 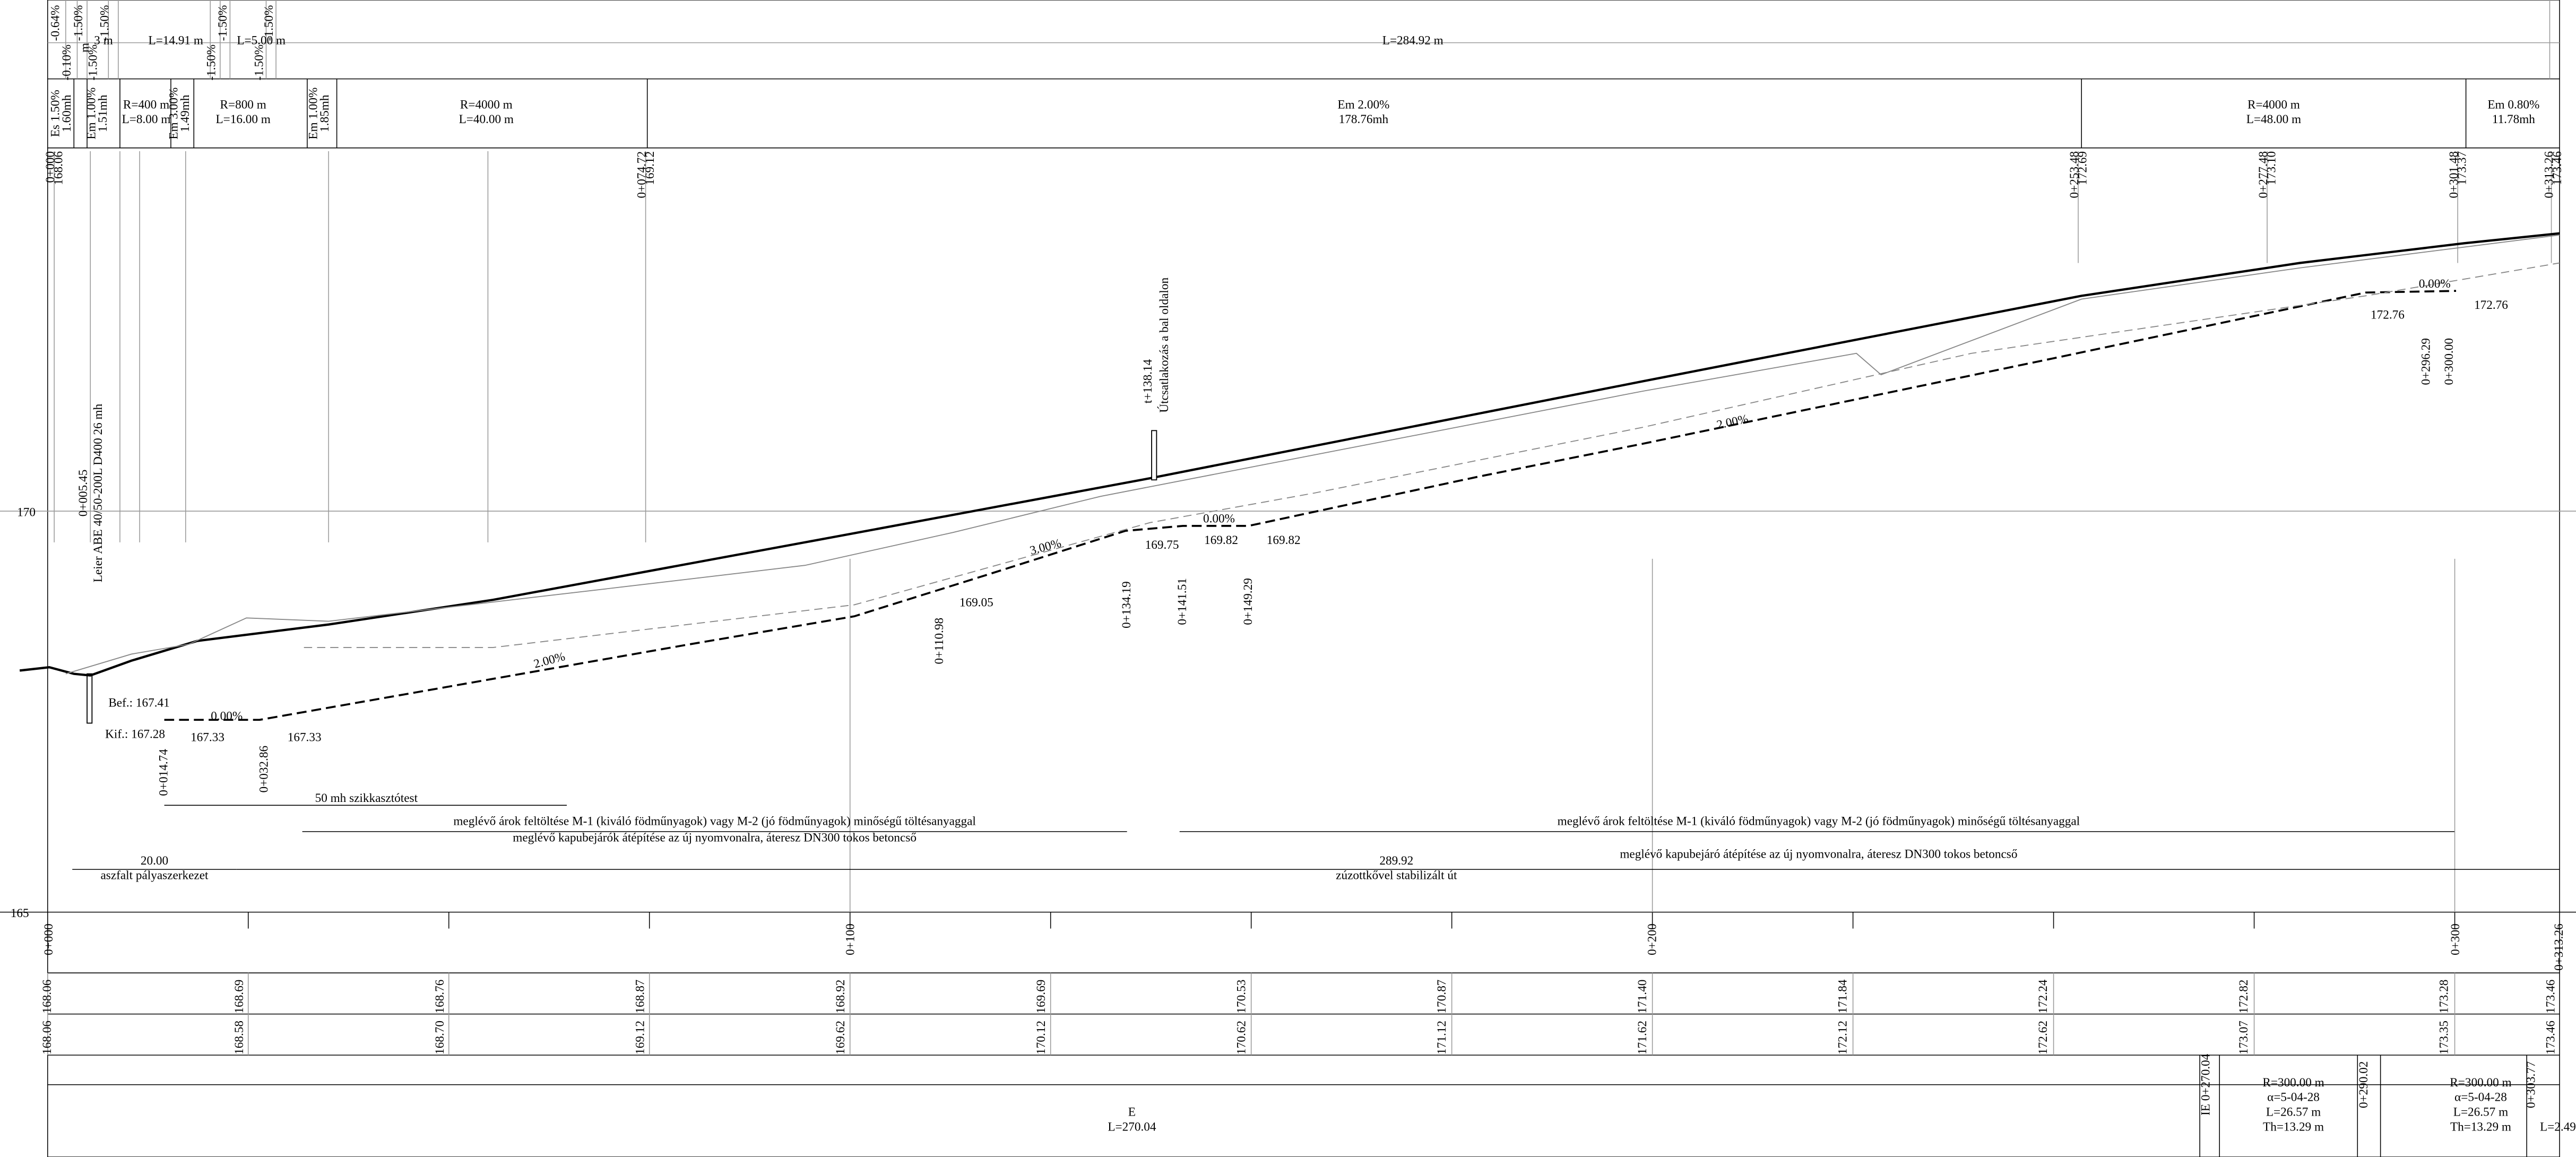 What do you see at coordinates (2244, 997) in the screenshot?
I see `design-elevation: 172.82` at bounding box center [2244, 997].